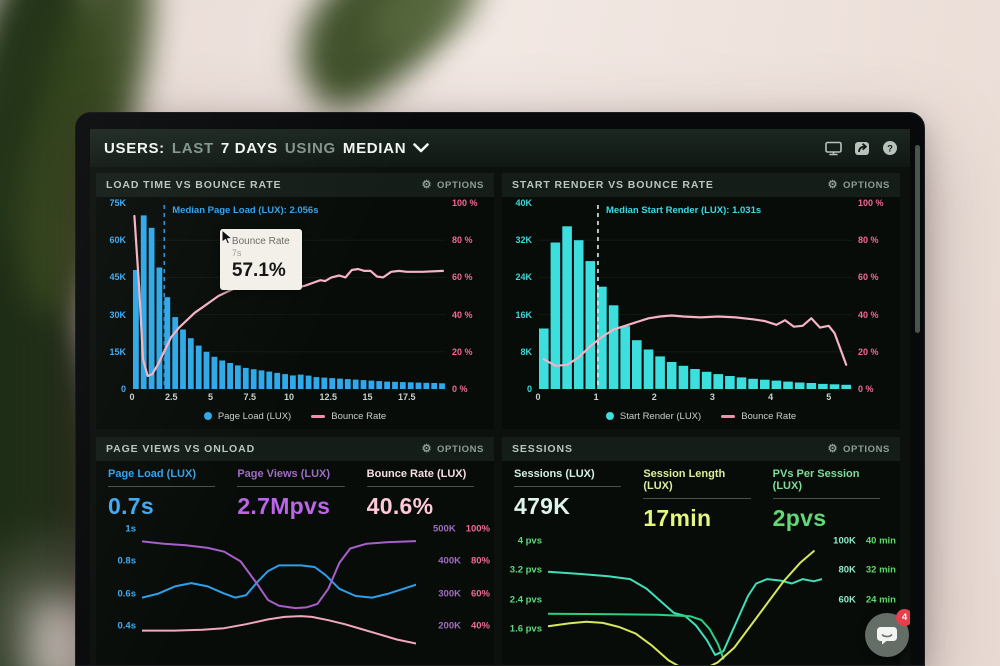 The width and height of the screenshot is (1000, 666). I want to click on chevron-down-icon, so click(421, 148).